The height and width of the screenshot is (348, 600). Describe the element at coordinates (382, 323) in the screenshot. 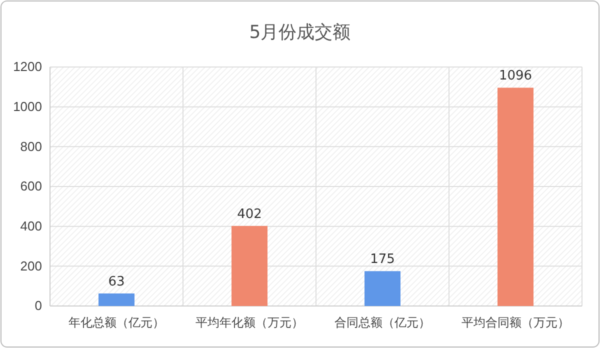

I see `x-tick-label: 合同总额（亿元）` at that location.